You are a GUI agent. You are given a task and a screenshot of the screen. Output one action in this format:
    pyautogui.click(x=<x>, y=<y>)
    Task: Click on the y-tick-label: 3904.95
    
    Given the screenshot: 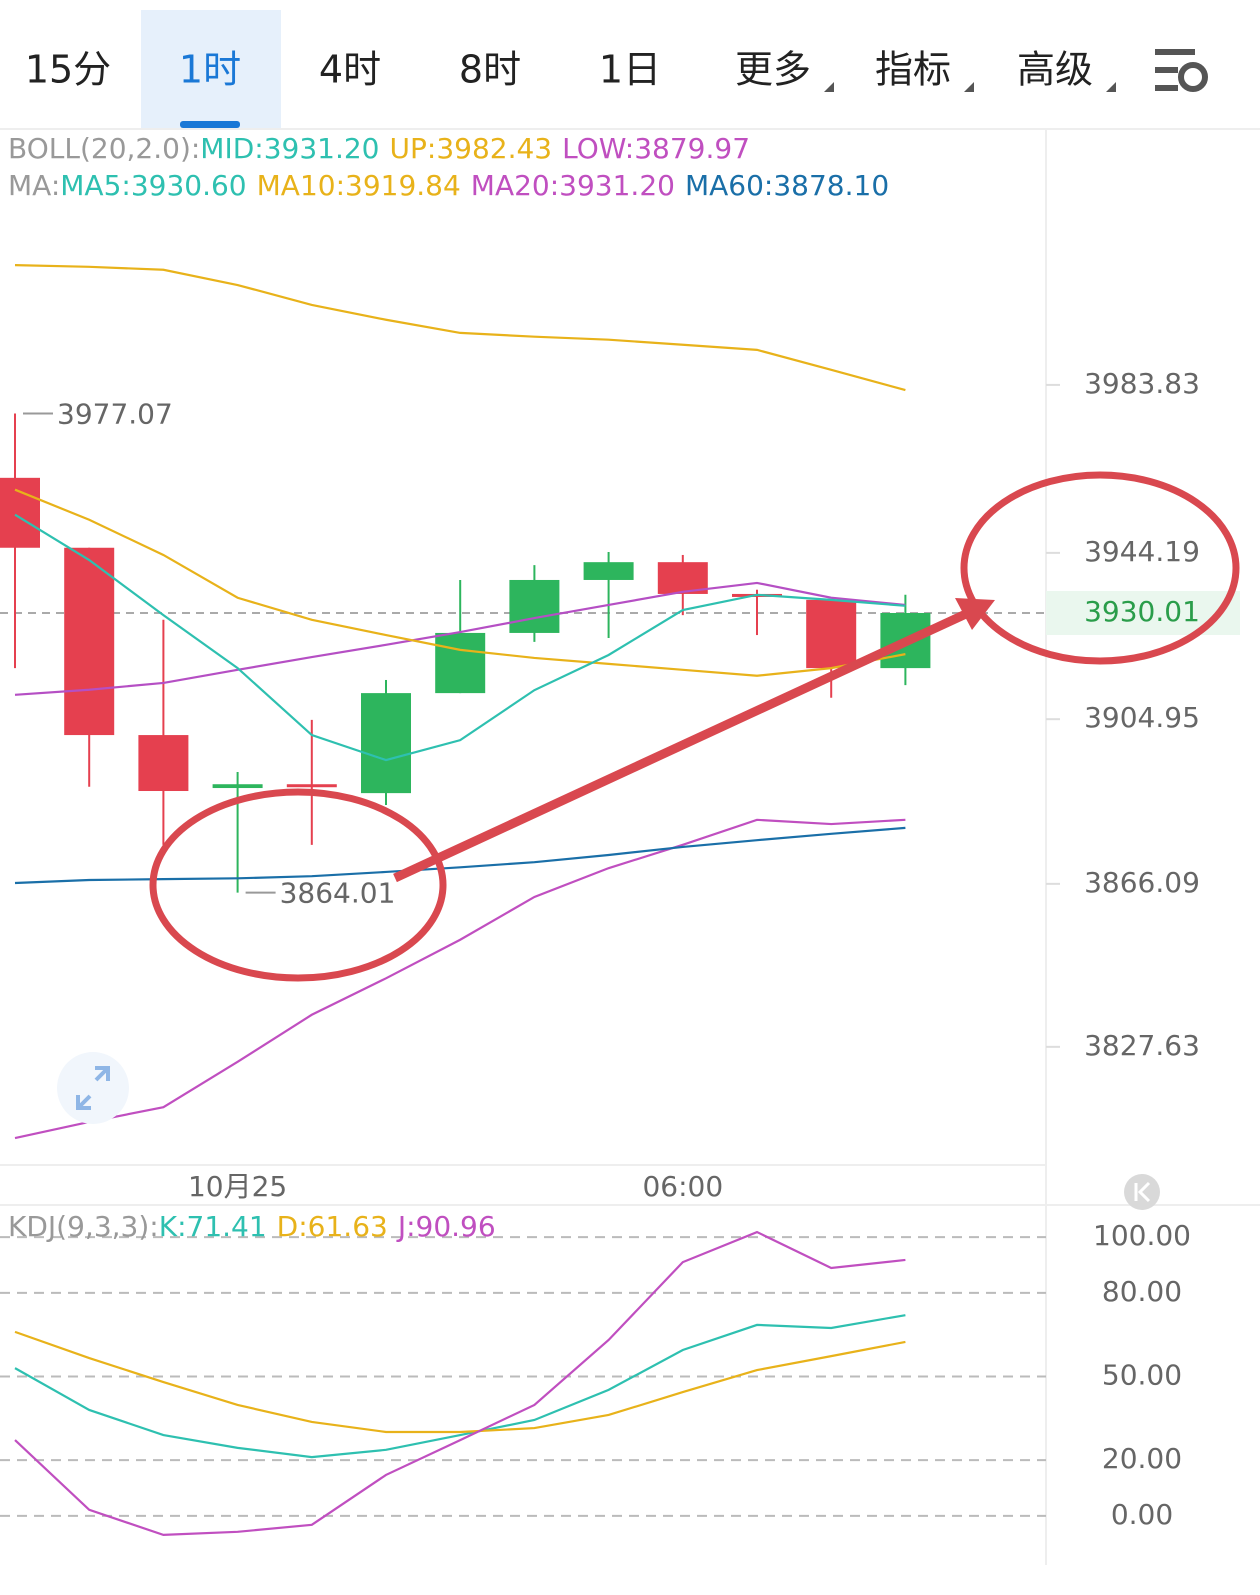 What is the action you would take?
    pyautogui.click(x=1142, y=717)
    